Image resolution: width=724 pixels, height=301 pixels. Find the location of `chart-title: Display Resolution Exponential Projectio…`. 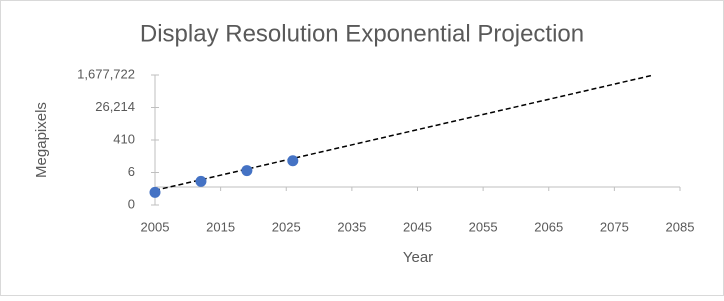

chart-title: Display Resolution Exponential Projectio… is located at coordinates (362, 33).